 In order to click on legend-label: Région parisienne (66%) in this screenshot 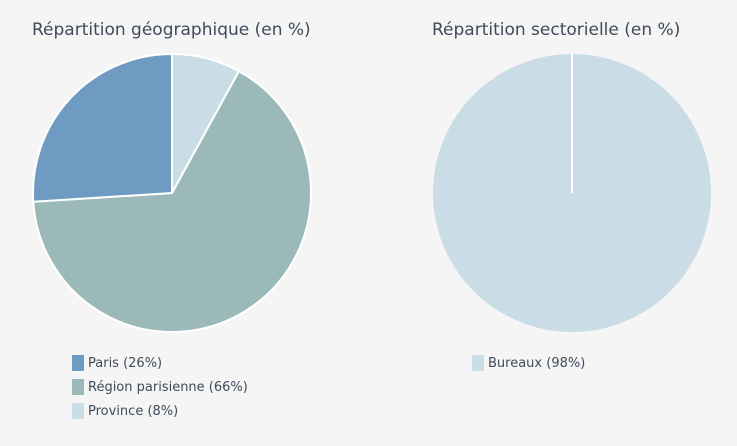, I will do `click(168, 387)`.